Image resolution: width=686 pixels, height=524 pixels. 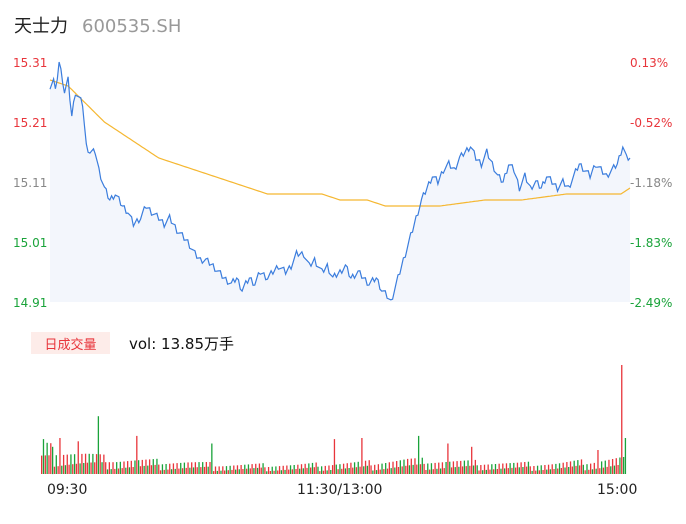 I want to click on pct-tick-label: -1.18%, so click(x=651, y=183).